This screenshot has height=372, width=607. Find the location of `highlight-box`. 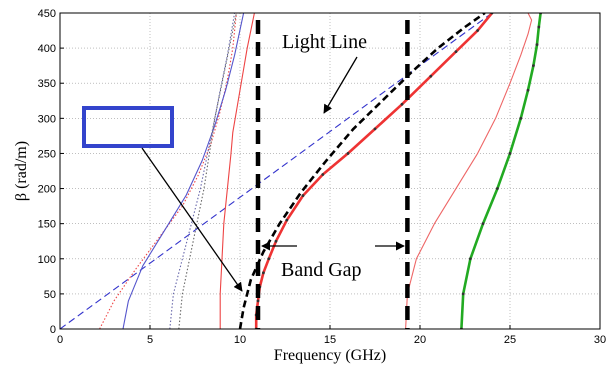

highlight-box is located at coordinates (128, 127).